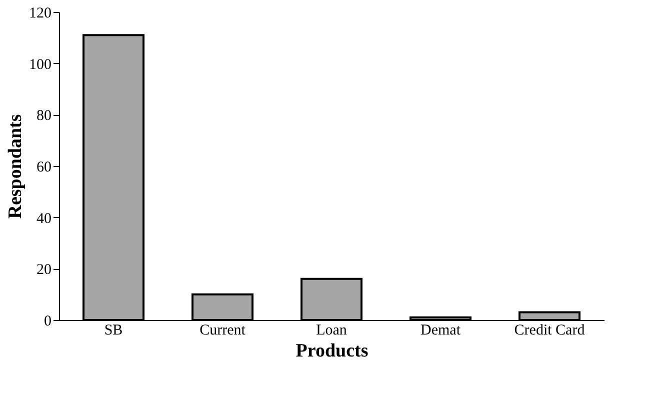  Describe the element at coordinates (15, 166) in the screenshot. I see `y-axis-title: Respondants` at that location.